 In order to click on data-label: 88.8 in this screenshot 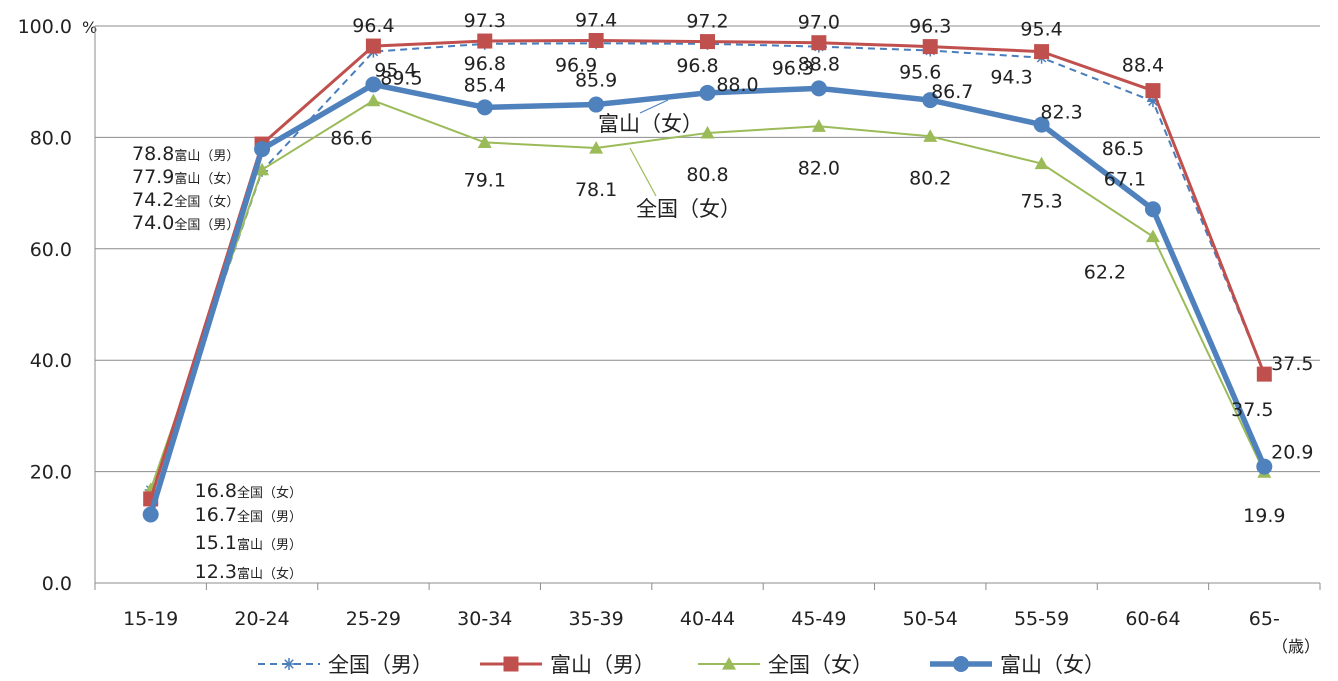, I will do `click(819, 64)`.